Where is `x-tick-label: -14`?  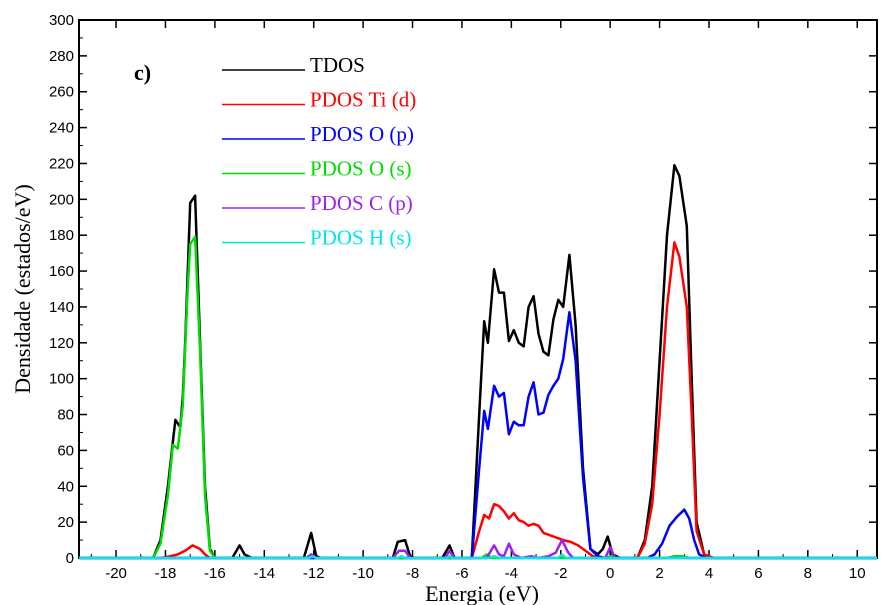
x-tick-label: -14 is located at coordinates (264, 573).